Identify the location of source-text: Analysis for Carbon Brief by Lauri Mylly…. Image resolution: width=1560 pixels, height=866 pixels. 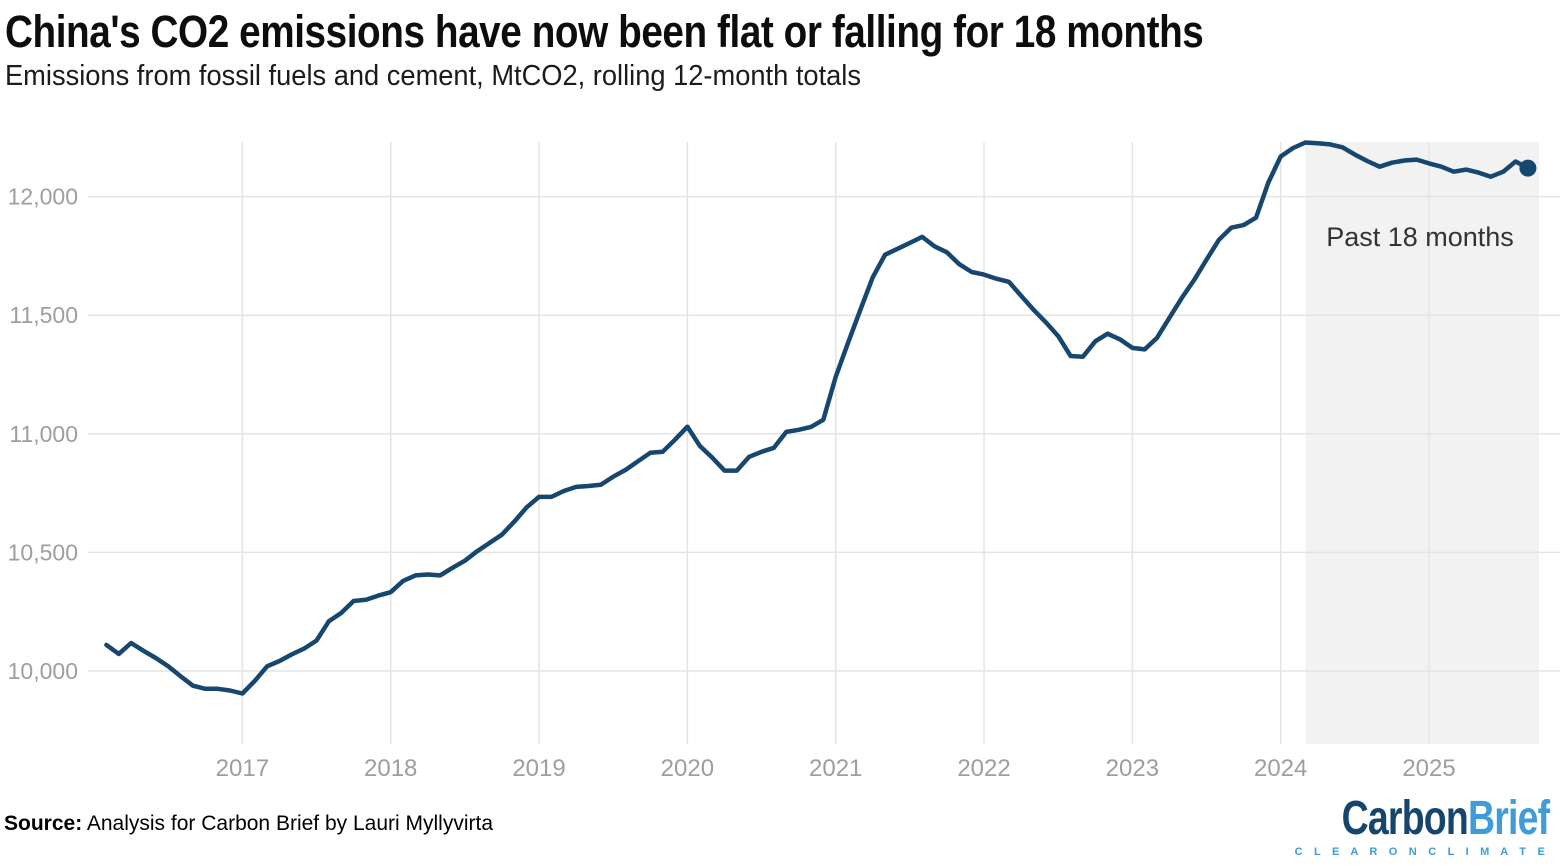
(287, 823).